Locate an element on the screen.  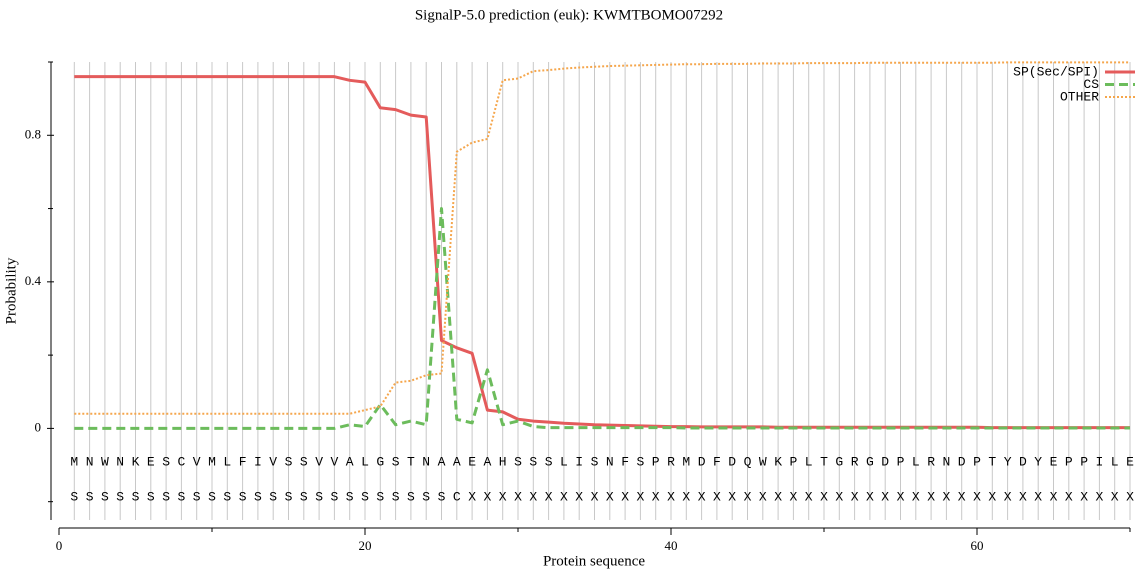
residue-annotation: C is located at coordinates (457, 496).